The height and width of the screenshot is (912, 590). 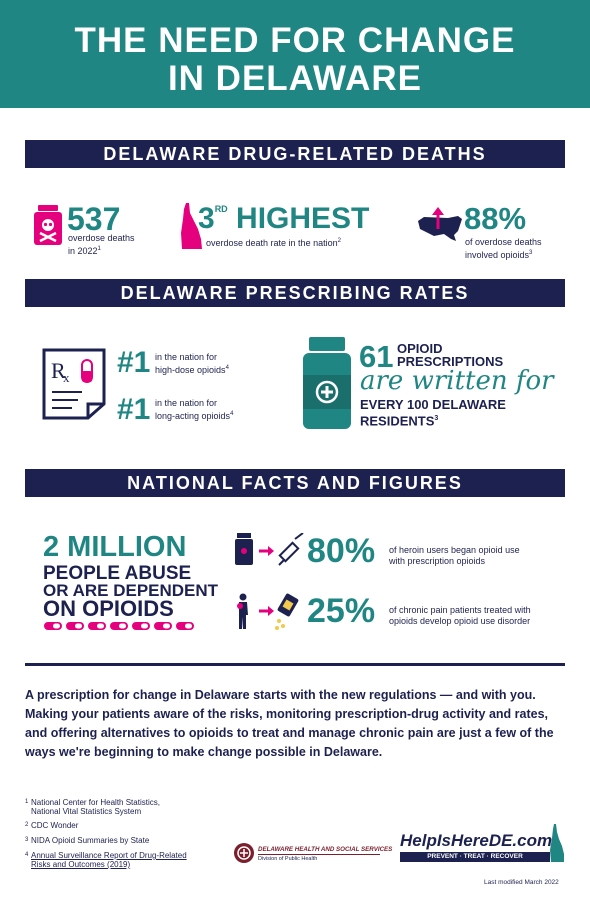 What do you see at coordinates (457, 381) in the screenshot?
I see `rx-script-text: are written for` at bounding box center [457, 381].